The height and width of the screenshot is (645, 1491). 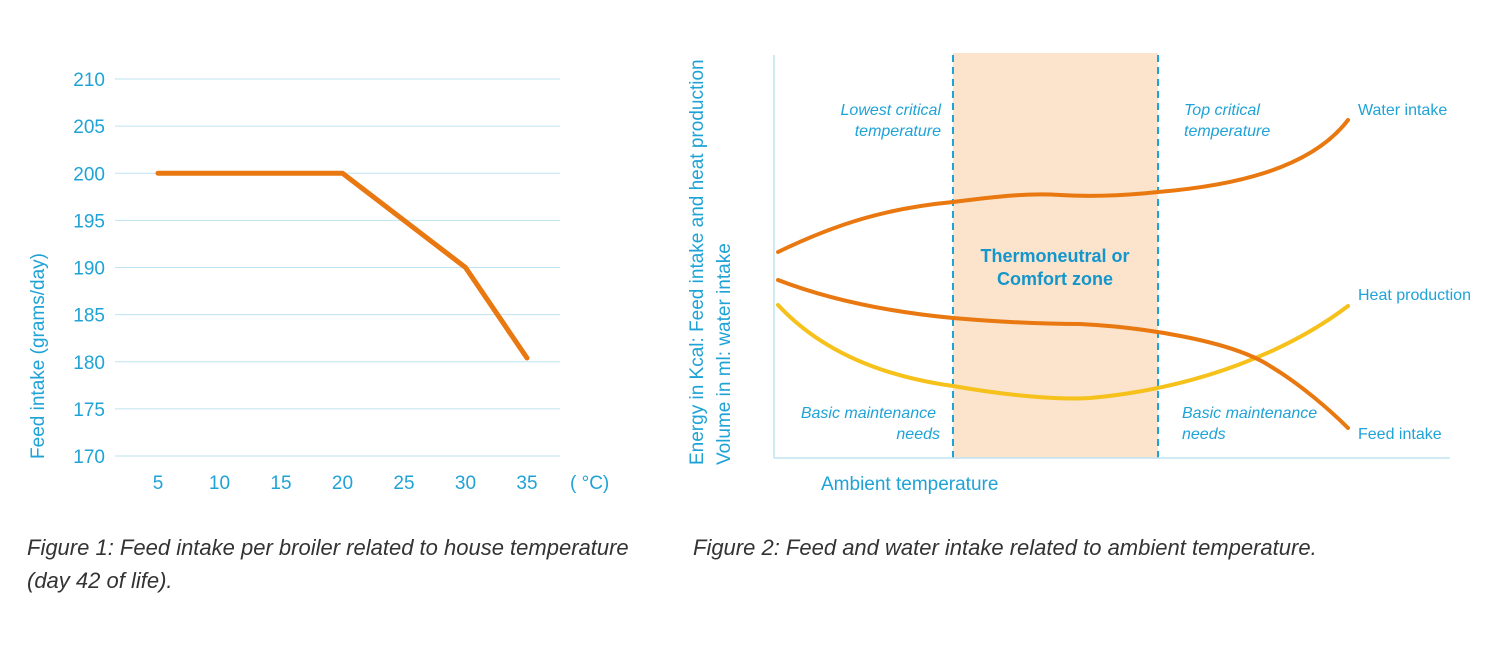 What do you see at coordinates (1055, 279) in the screenshot?
I see `comfort-zone-label-line2: Comfort zone` at bounding box center [1055, 279].